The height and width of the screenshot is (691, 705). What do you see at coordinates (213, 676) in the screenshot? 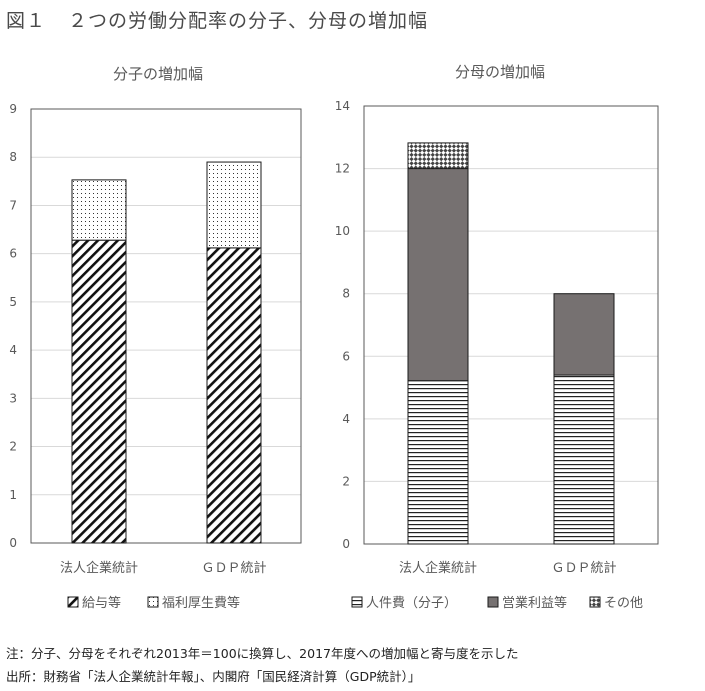
I see `chart-source: 出所：財務省「法人企業統計年報」、内閣府「国民経済計算（GDP統計）」` at bounding box center [213, 676].